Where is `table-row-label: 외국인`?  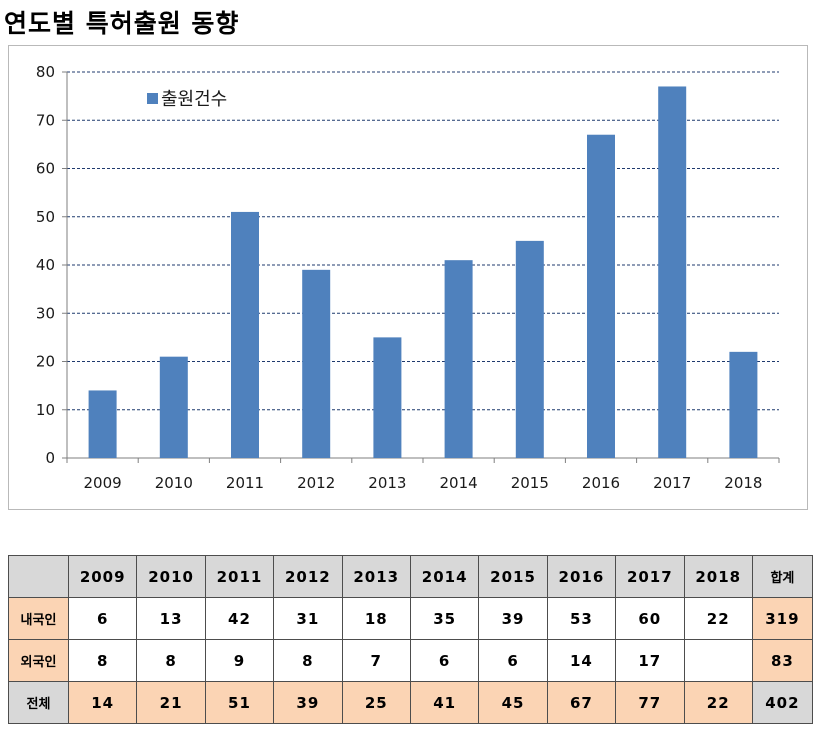
table-row-label: 외국인 is located at coordinates (38, 660).